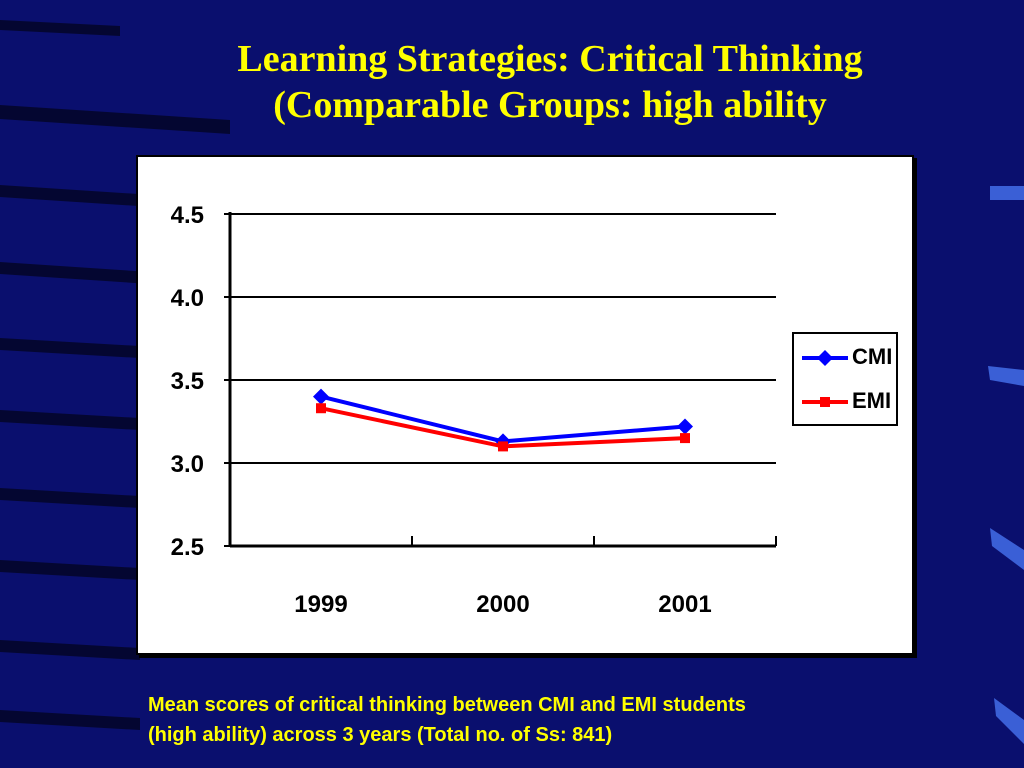  Describe the element at coordinates (187, 298) in the screenshot. I see `y-tick-label-3: 4.0` at that location.